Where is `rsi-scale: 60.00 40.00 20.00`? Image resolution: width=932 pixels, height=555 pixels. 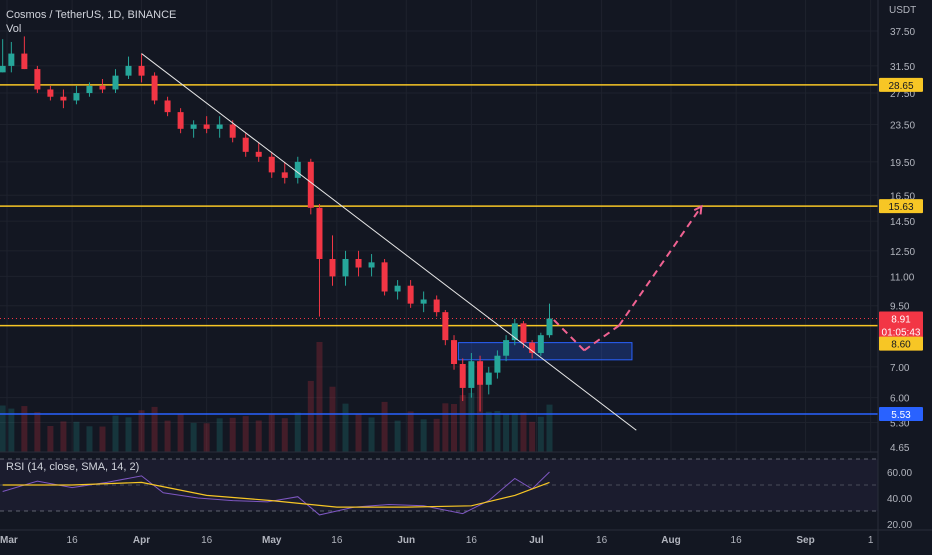 rsi-scale: 60.00 40.00 20.00 is located at coordinates (899, 499).